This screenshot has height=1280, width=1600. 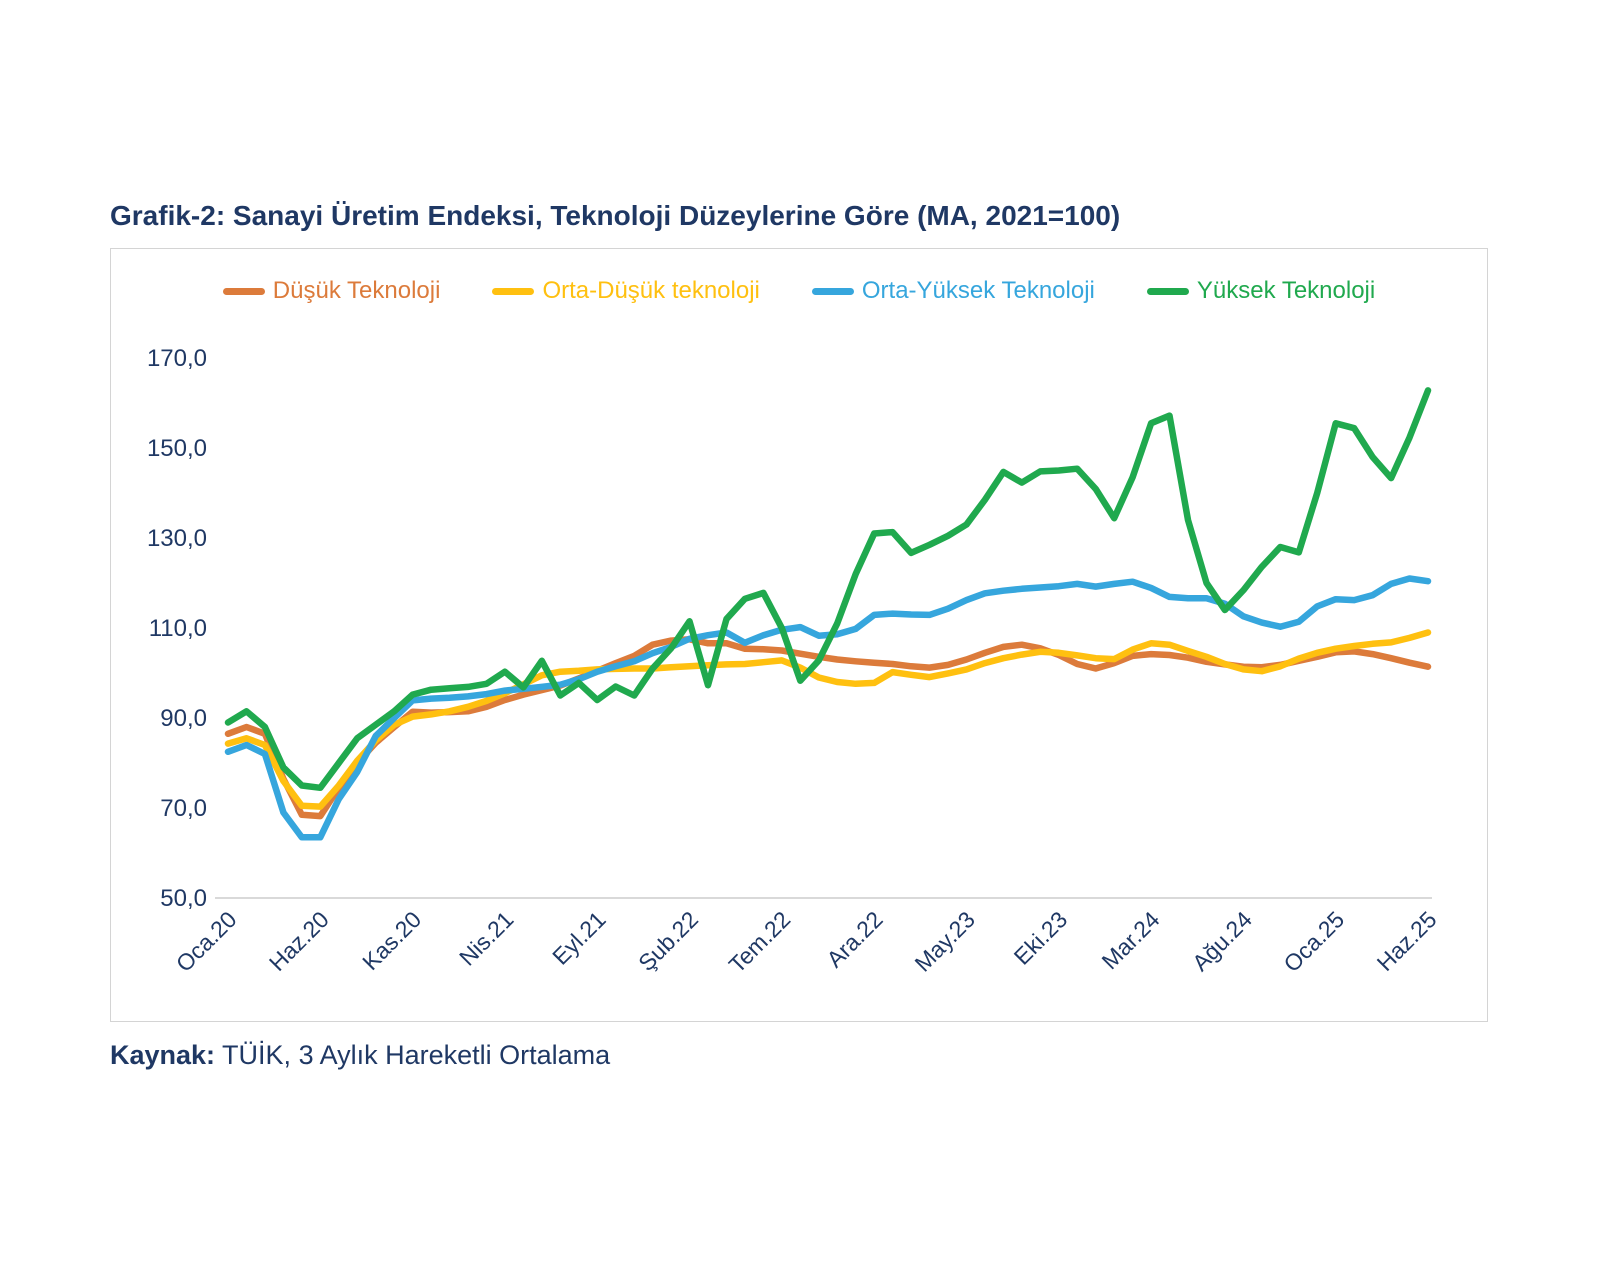 What do you see at coordinates (668, 941) in the screenshot?
I see `x-axis-tick-label: Şub.22` at bounding box center [668, 941].